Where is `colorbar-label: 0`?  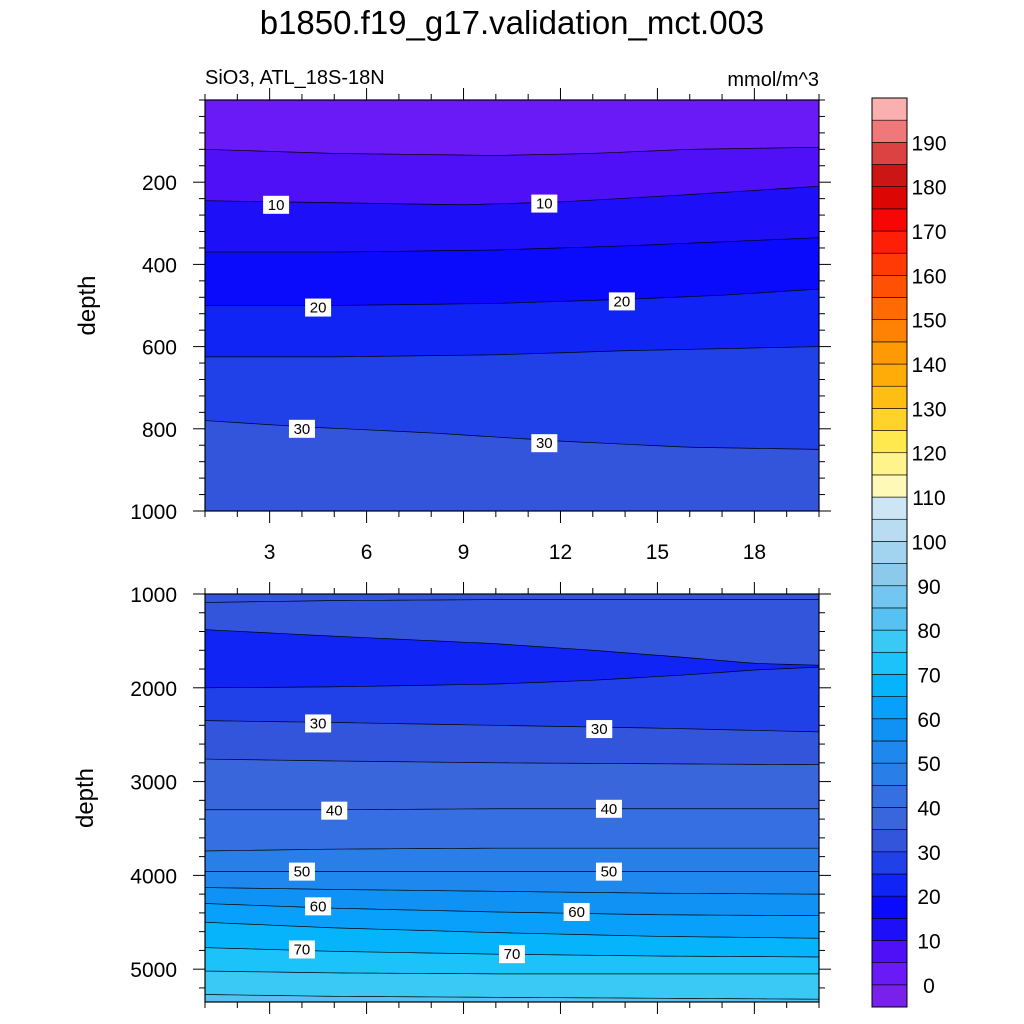 colorbar-label: 0 is located at coordinates (929, 986).